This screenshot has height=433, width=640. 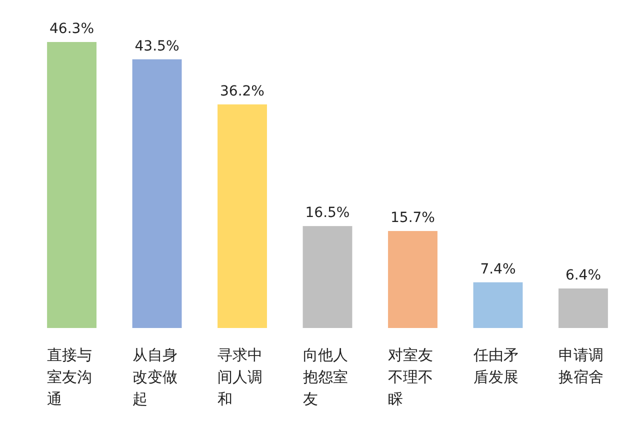 I want to click on x-tick-label: 直接与室友沟通, so click(x=69, y=377).